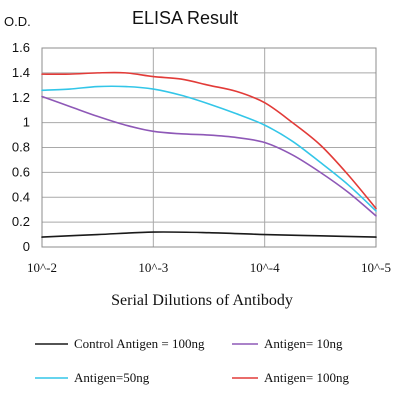 The image size is (400, 400). I want to click on x-tick-label: 10^-2, so click(42, 267).